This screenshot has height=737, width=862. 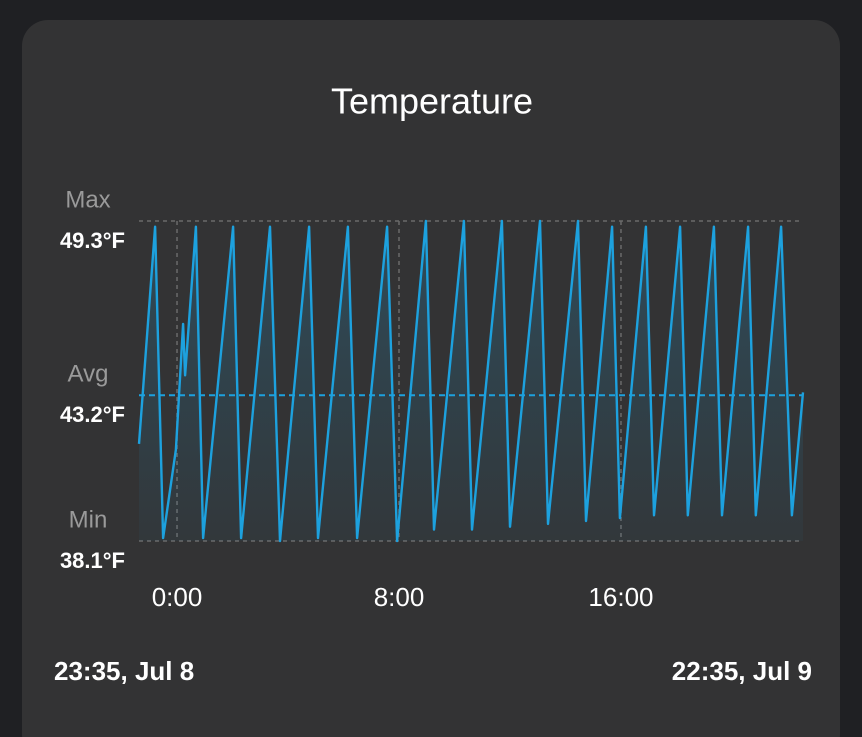 I want to click on x-tick-label: 8:00, so click(x=399, y=597).